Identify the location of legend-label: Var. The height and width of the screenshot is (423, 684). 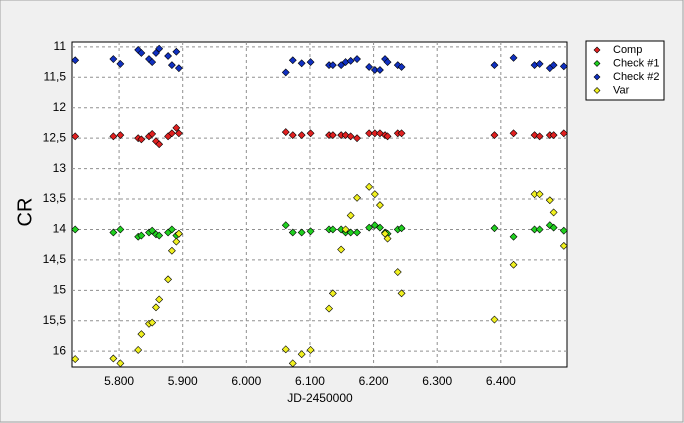
(621, 90).